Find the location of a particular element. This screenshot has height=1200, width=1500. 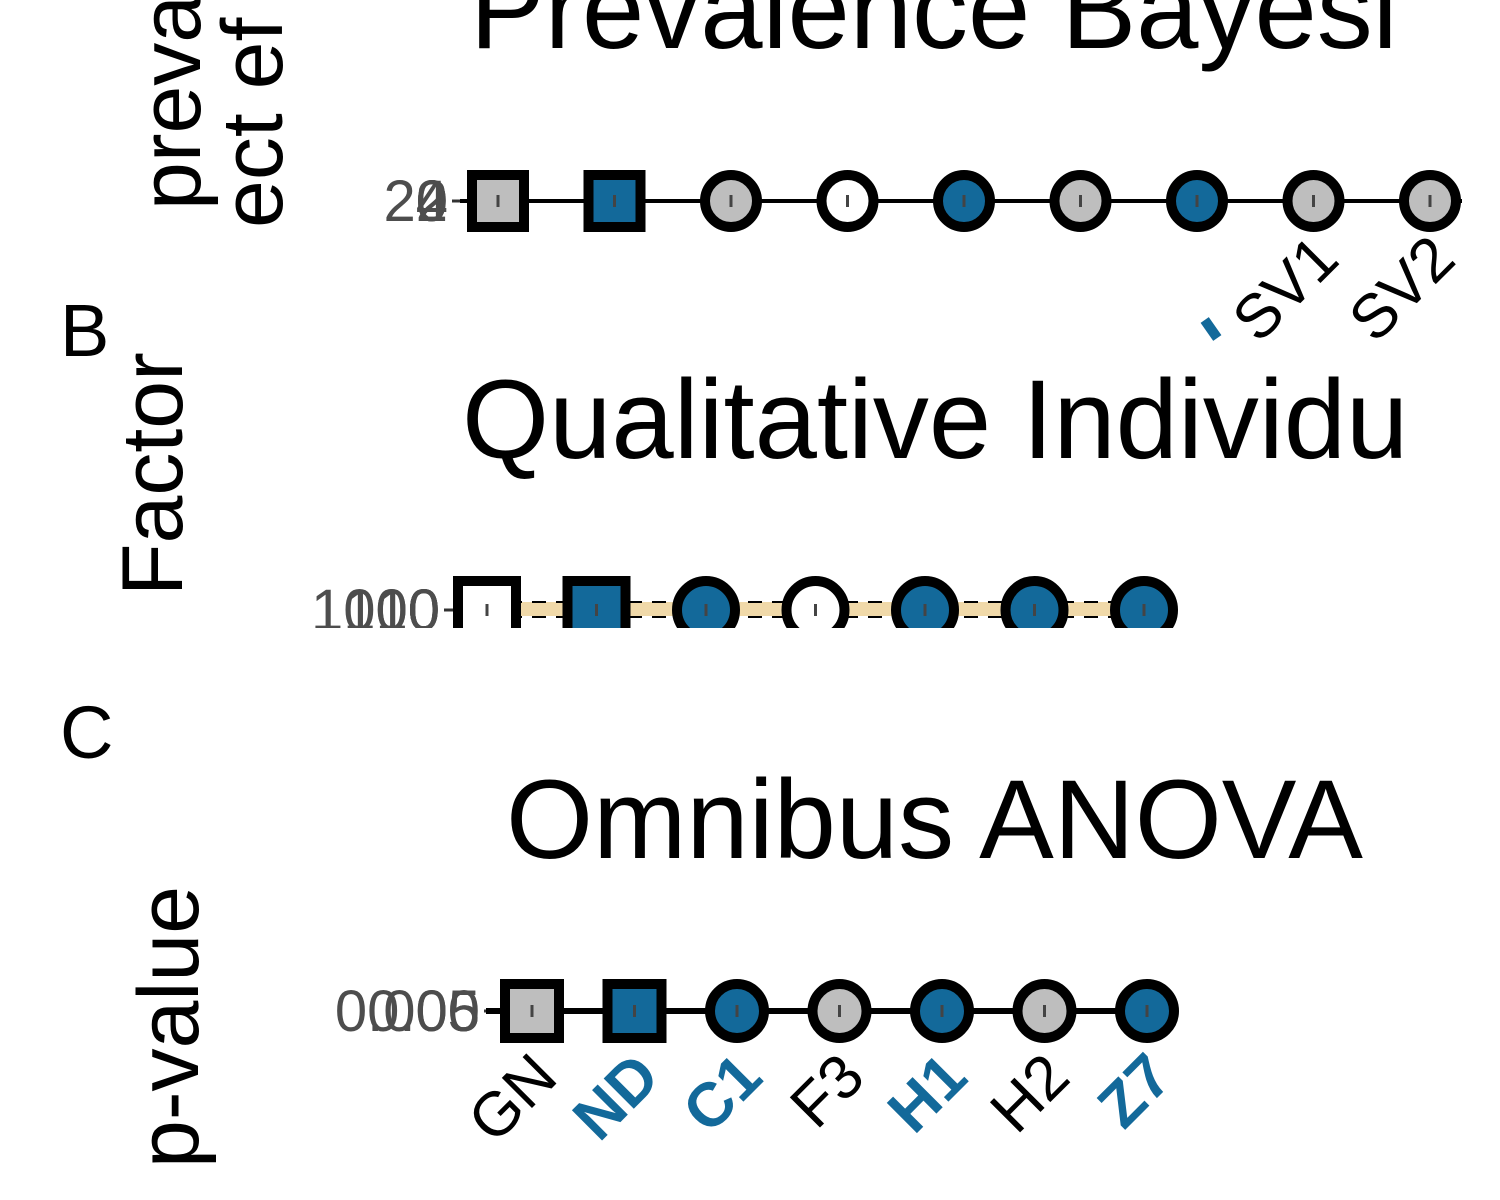

panel-a-point-1-square is located at coordinates (614, 201).